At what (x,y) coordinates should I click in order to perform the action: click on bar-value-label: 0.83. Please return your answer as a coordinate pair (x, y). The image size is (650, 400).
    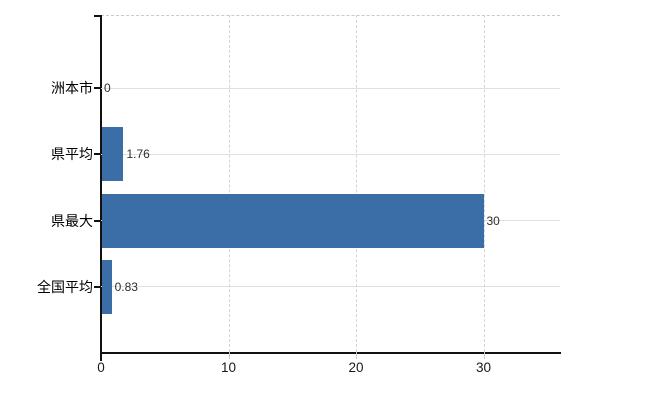
    Looking at the image, I should click on (126, 286).